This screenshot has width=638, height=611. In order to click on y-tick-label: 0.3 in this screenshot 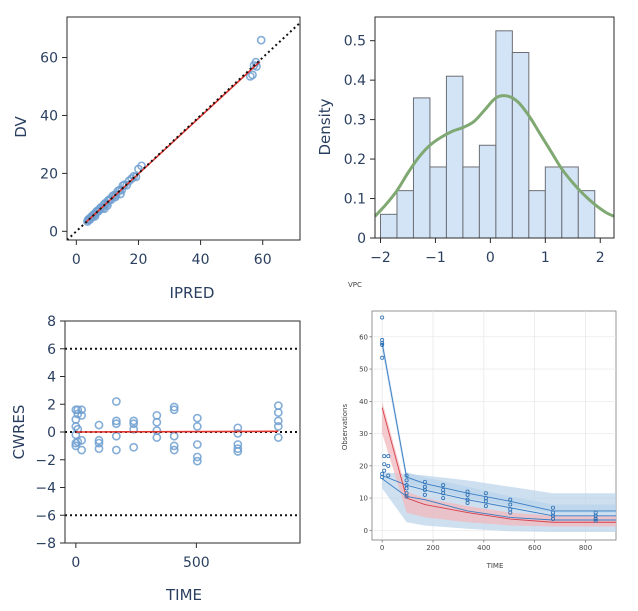, I will do `click(355, 121)`.